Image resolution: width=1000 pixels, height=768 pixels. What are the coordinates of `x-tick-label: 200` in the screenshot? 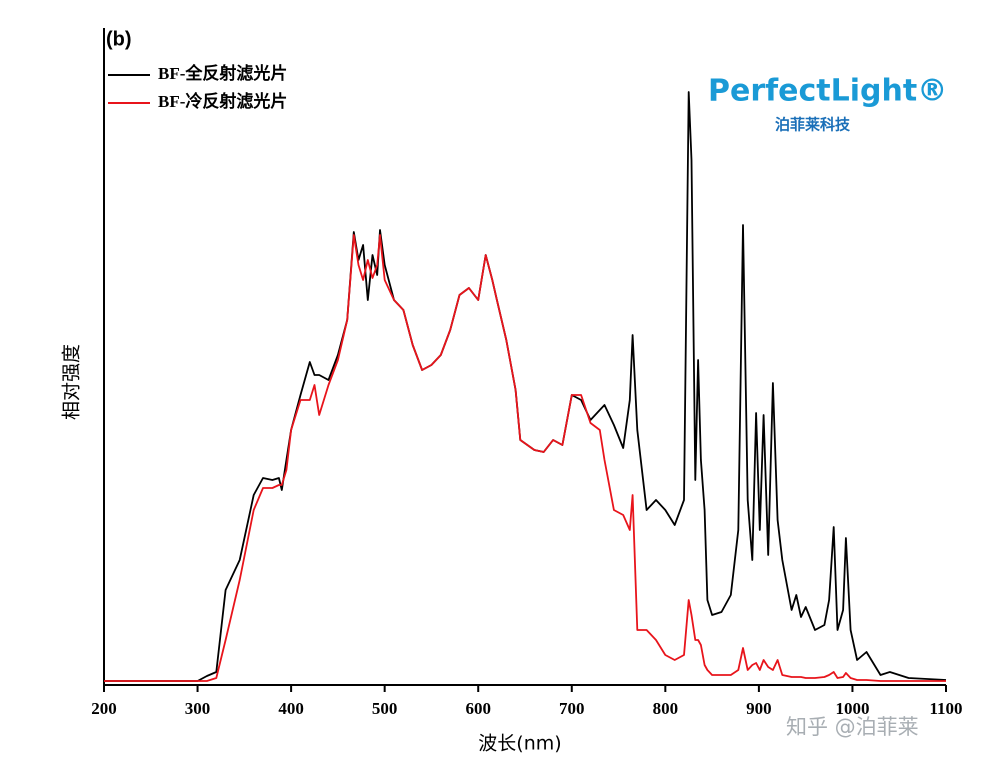 It's located at (104, 708).